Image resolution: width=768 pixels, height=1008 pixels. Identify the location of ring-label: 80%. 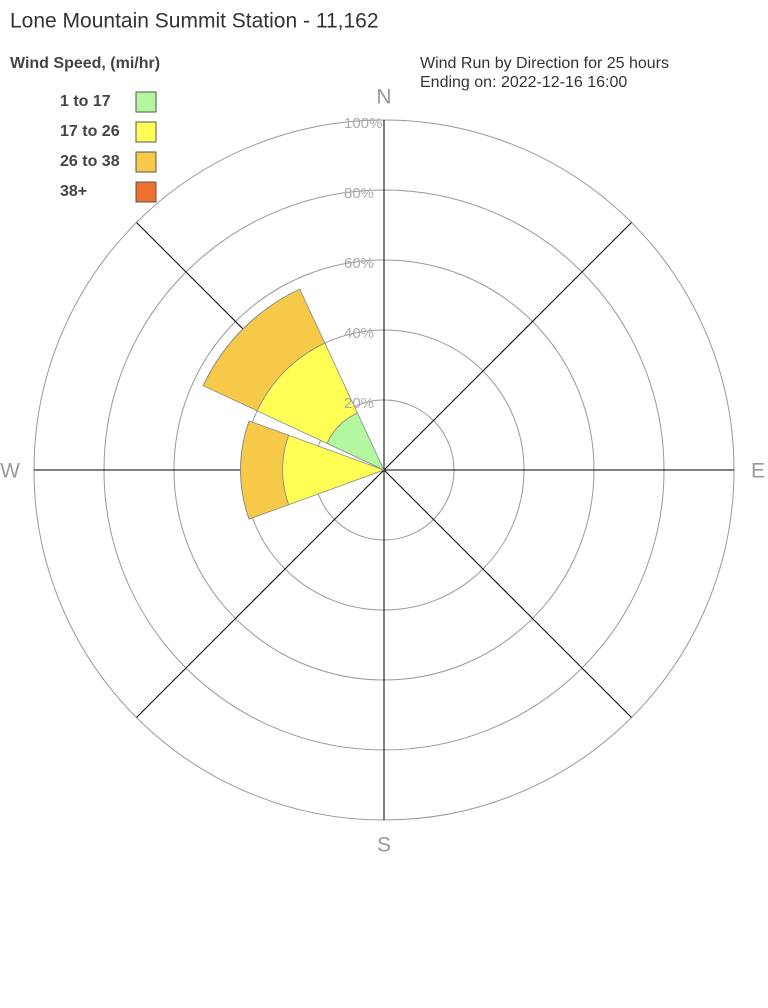
(359, 193).